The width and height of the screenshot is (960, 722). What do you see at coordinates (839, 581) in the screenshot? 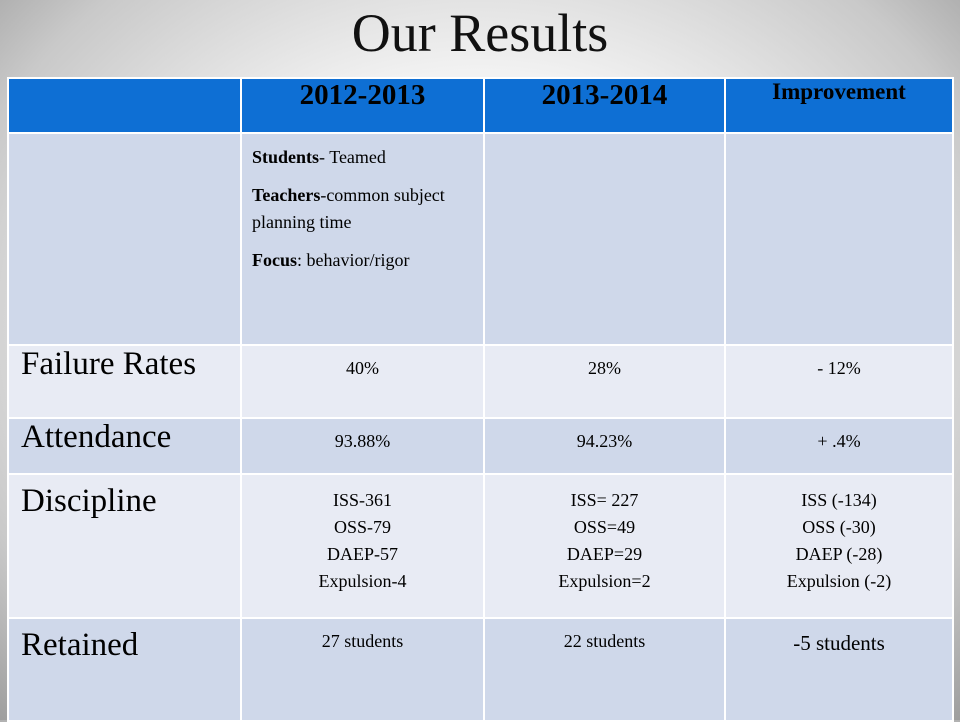
I see `value-line: Expulsion (-2)` at bounding box center [839, 581].